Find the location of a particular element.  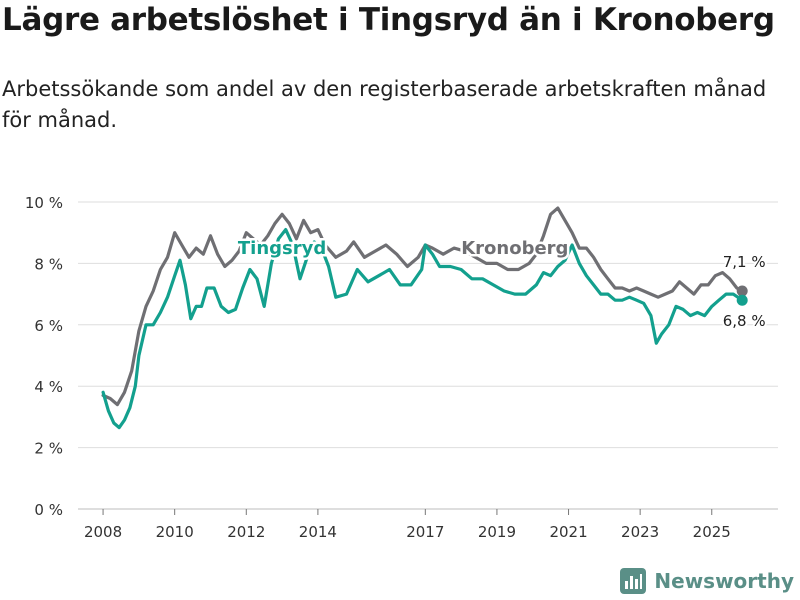

y-tick-label: 8 % is located at coordinates (48, 264).